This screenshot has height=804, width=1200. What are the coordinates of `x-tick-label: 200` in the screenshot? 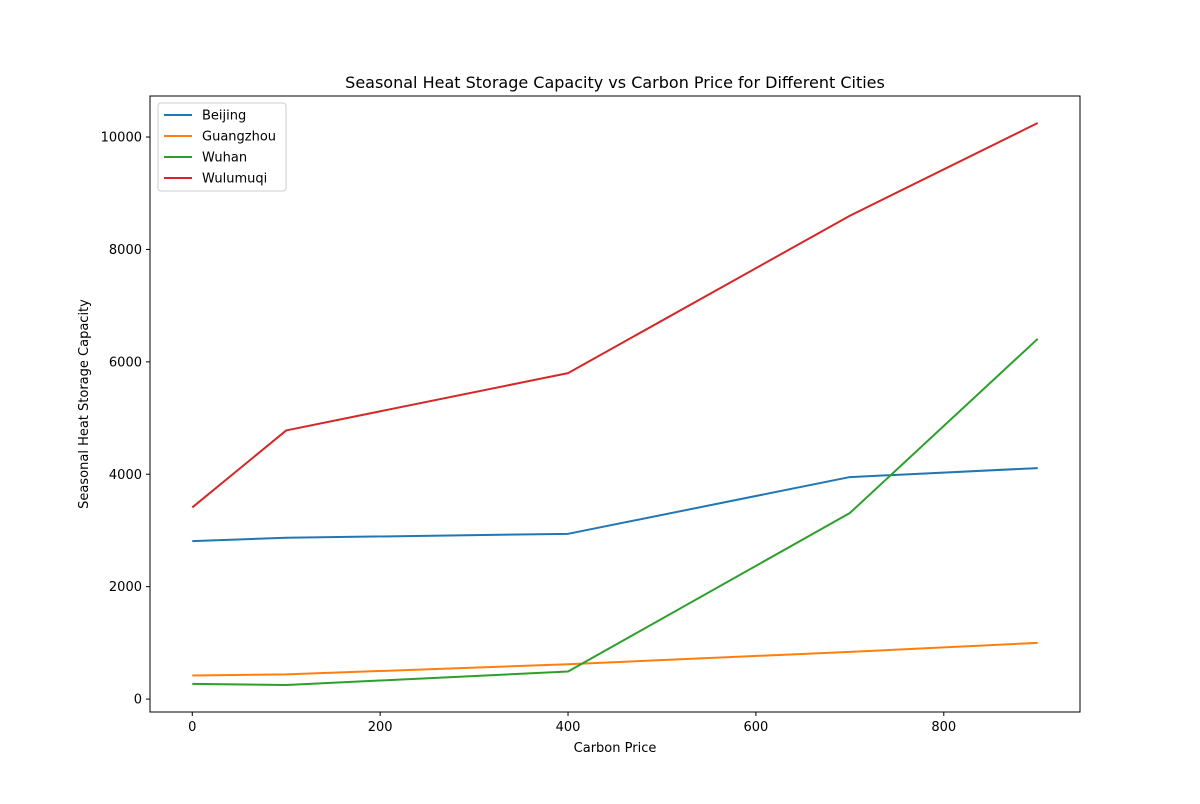 It's located at (380, 727).